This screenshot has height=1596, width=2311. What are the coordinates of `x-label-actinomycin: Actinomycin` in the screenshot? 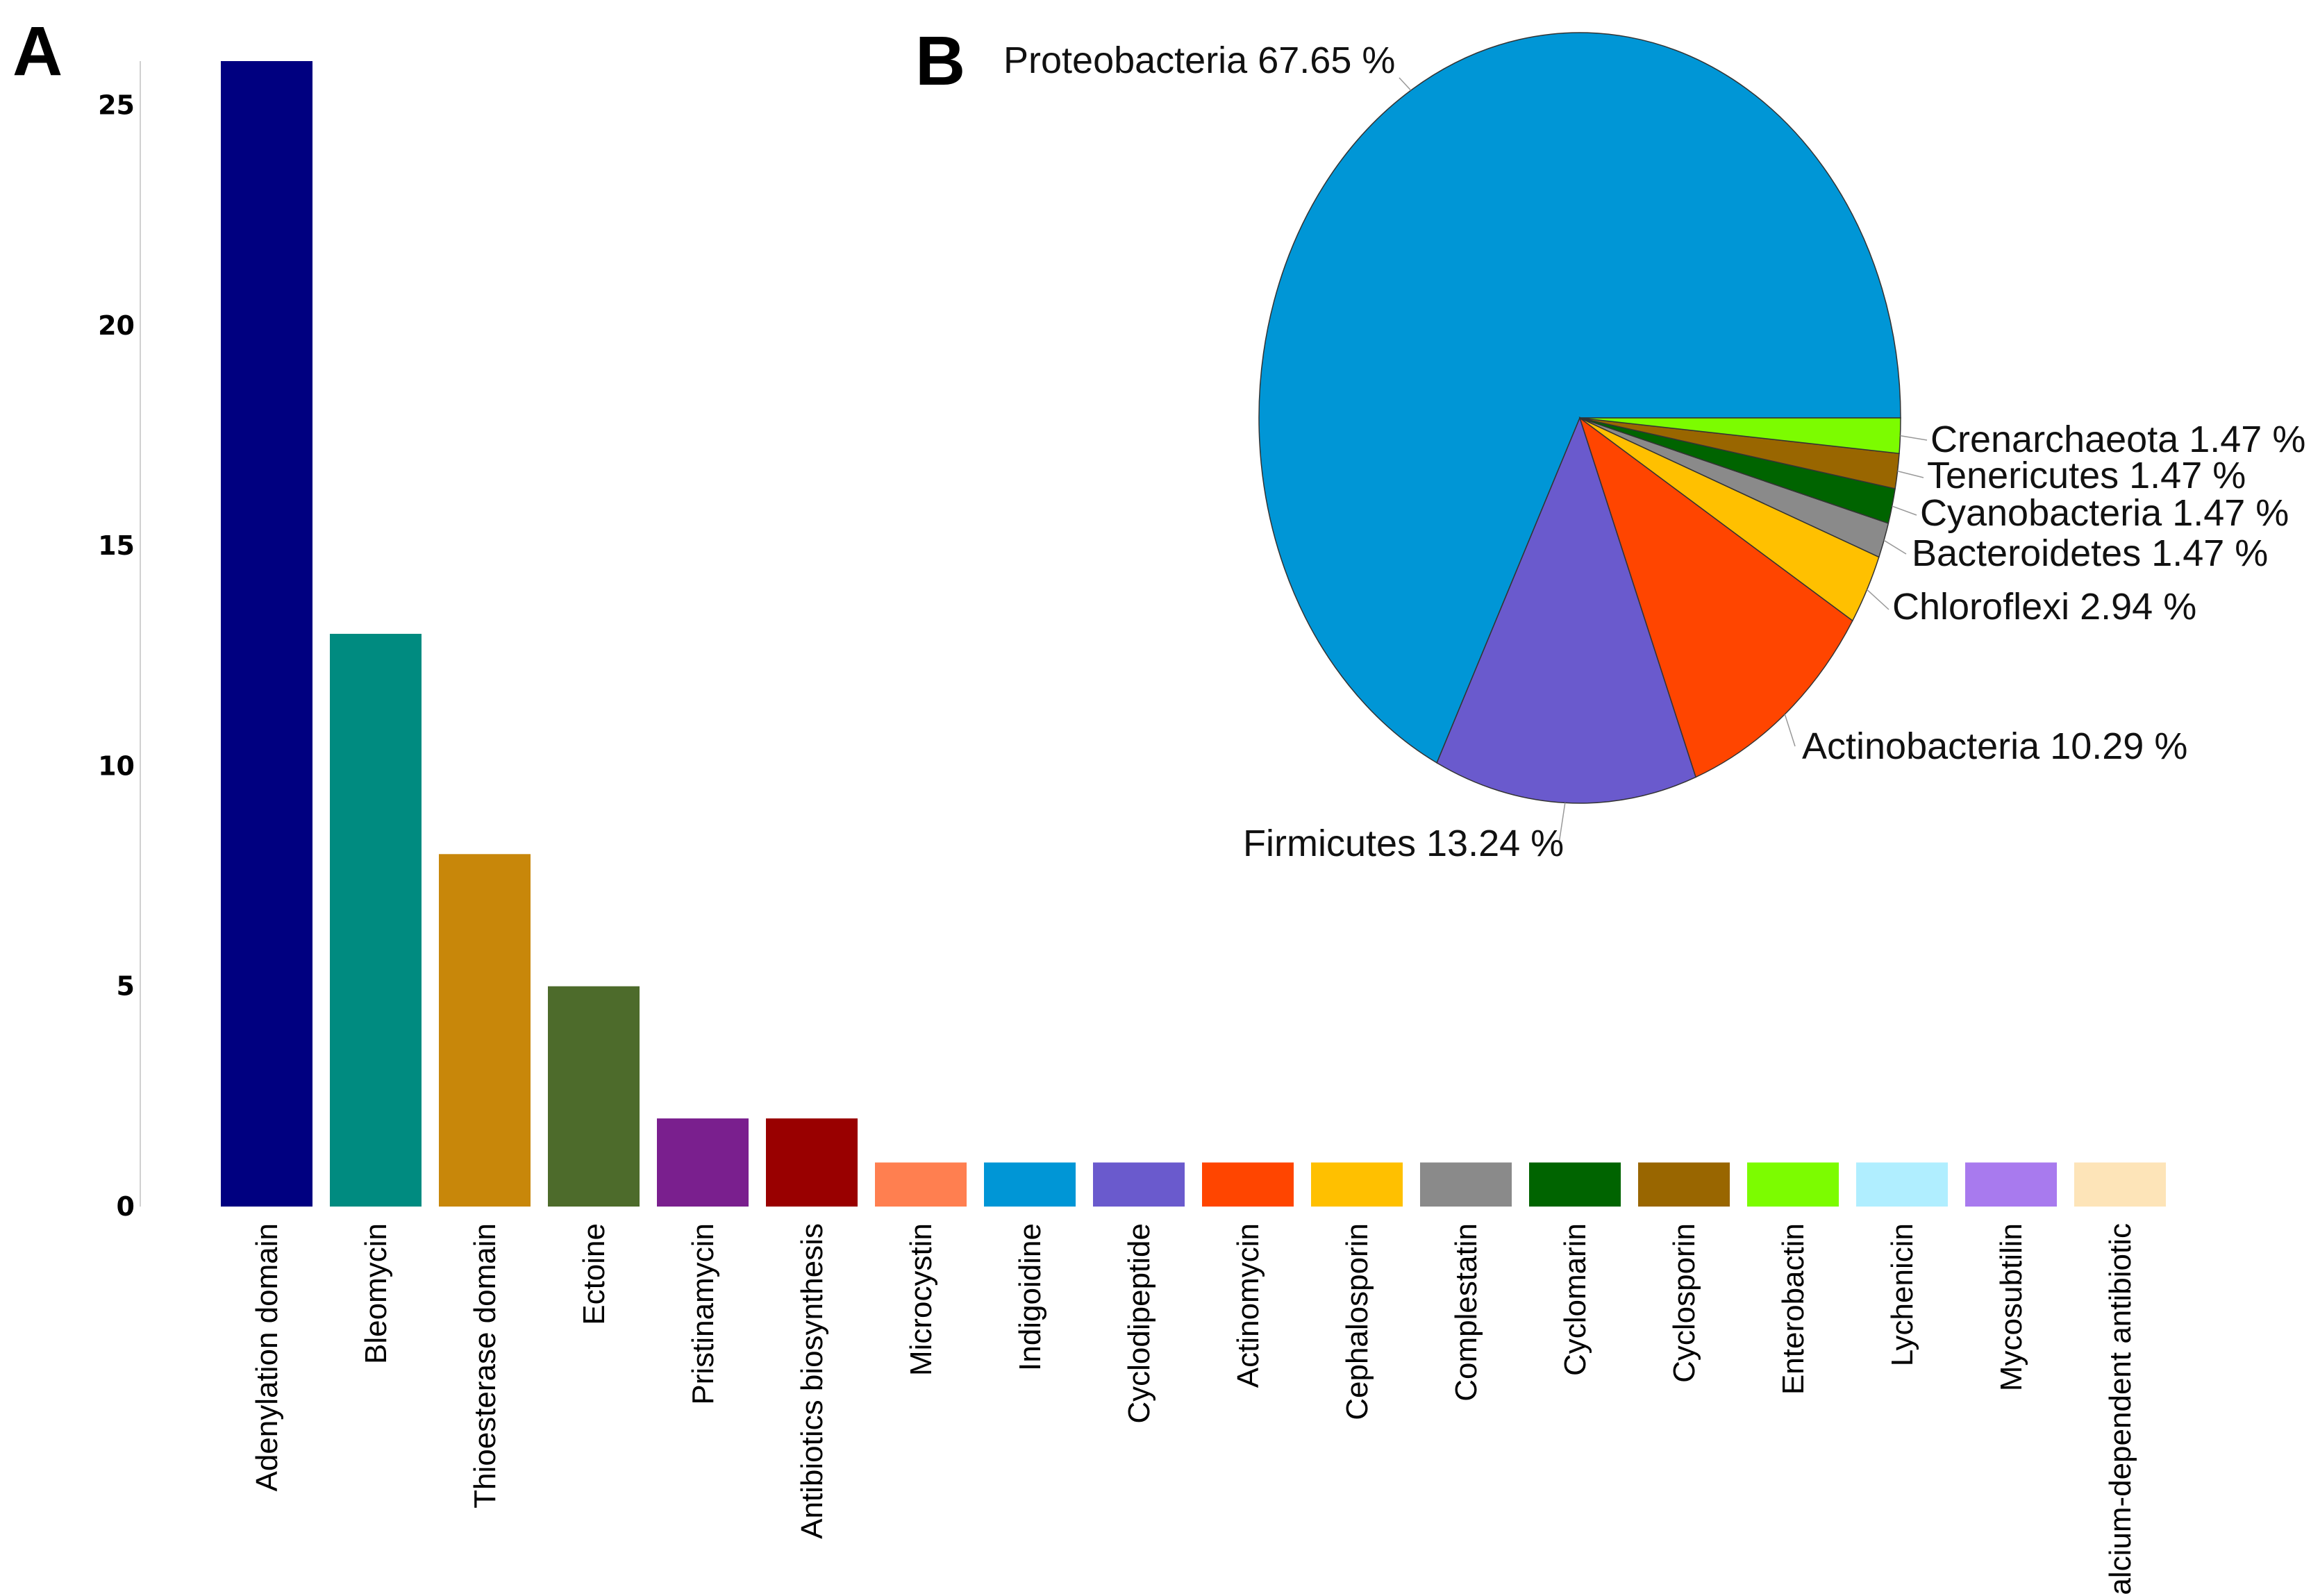 It's located at (1248, 1305).